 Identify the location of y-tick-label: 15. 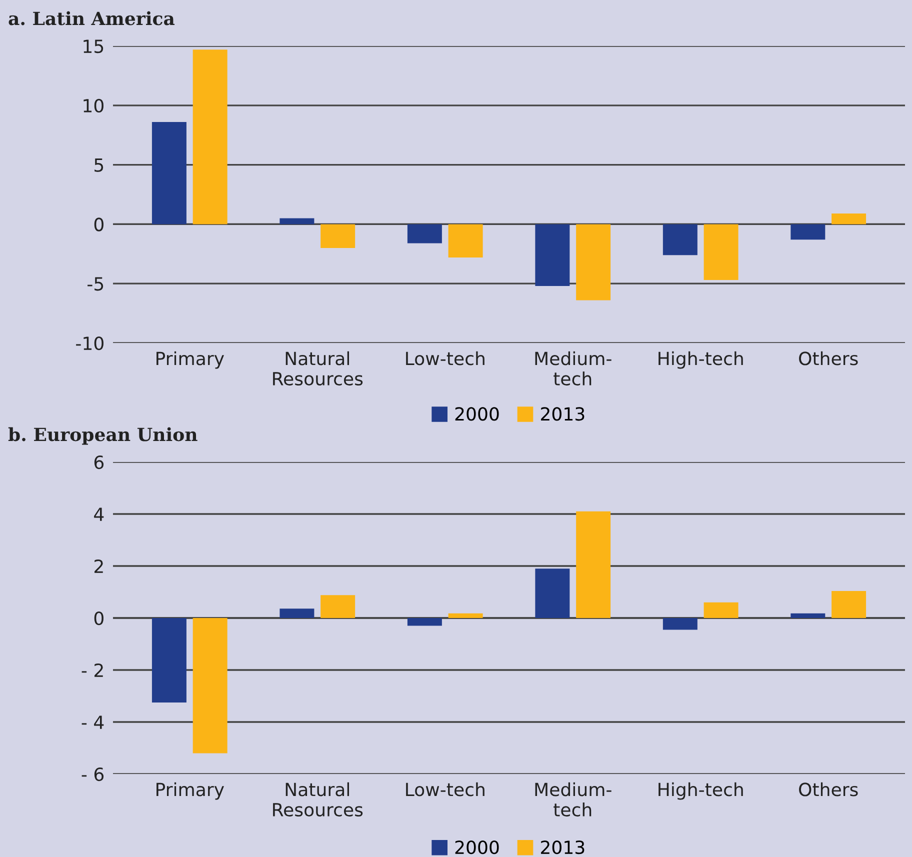
(94, 47).